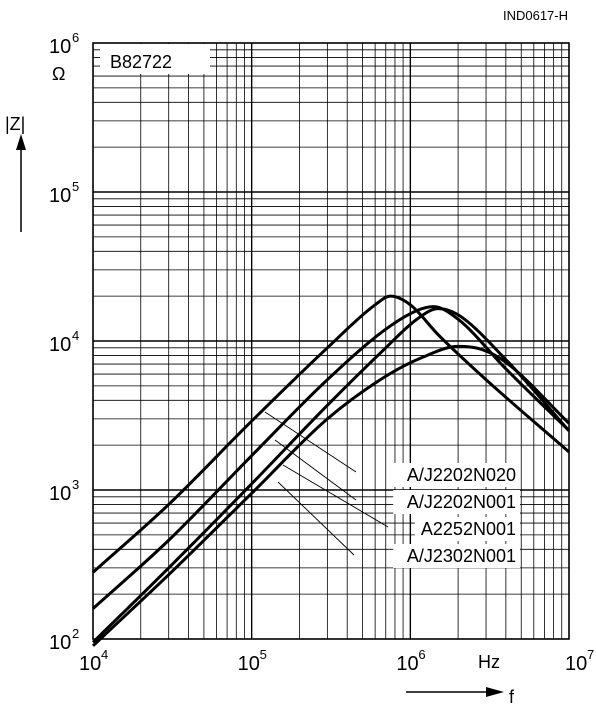  Describe the element at coordinates (512, 697) in the screenshot. I see `x-axis-label: f` at that location.